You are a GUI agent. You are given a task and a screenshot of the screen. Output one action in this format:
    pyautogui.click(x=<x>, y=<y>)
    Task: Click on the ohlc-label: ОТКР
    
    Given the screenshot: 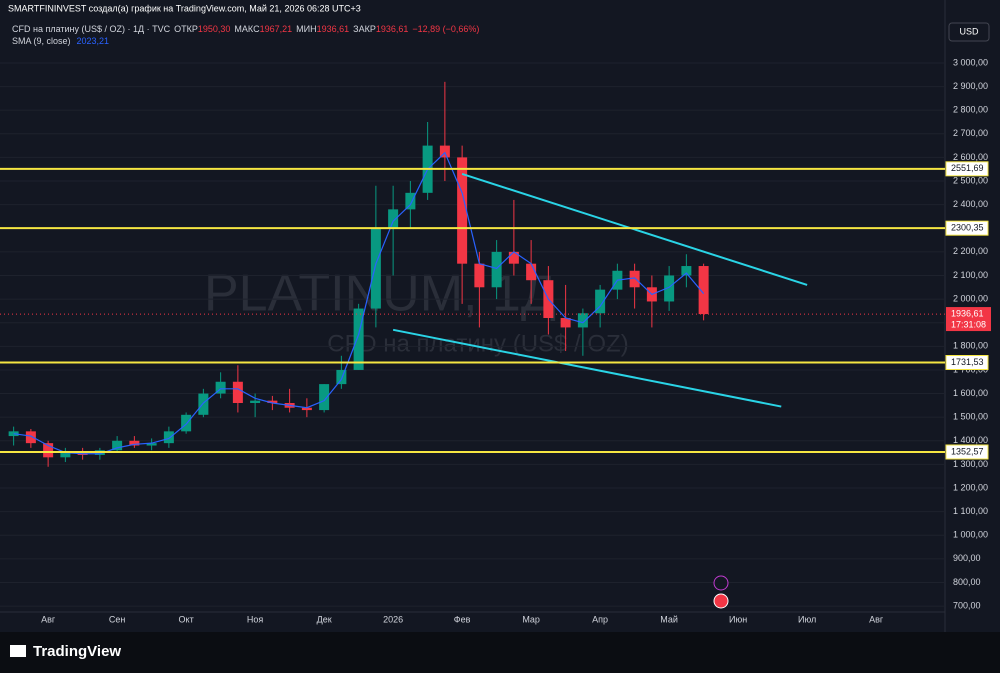 What is the action you would take?
    pyautogui.click(x=186, y=29)
    